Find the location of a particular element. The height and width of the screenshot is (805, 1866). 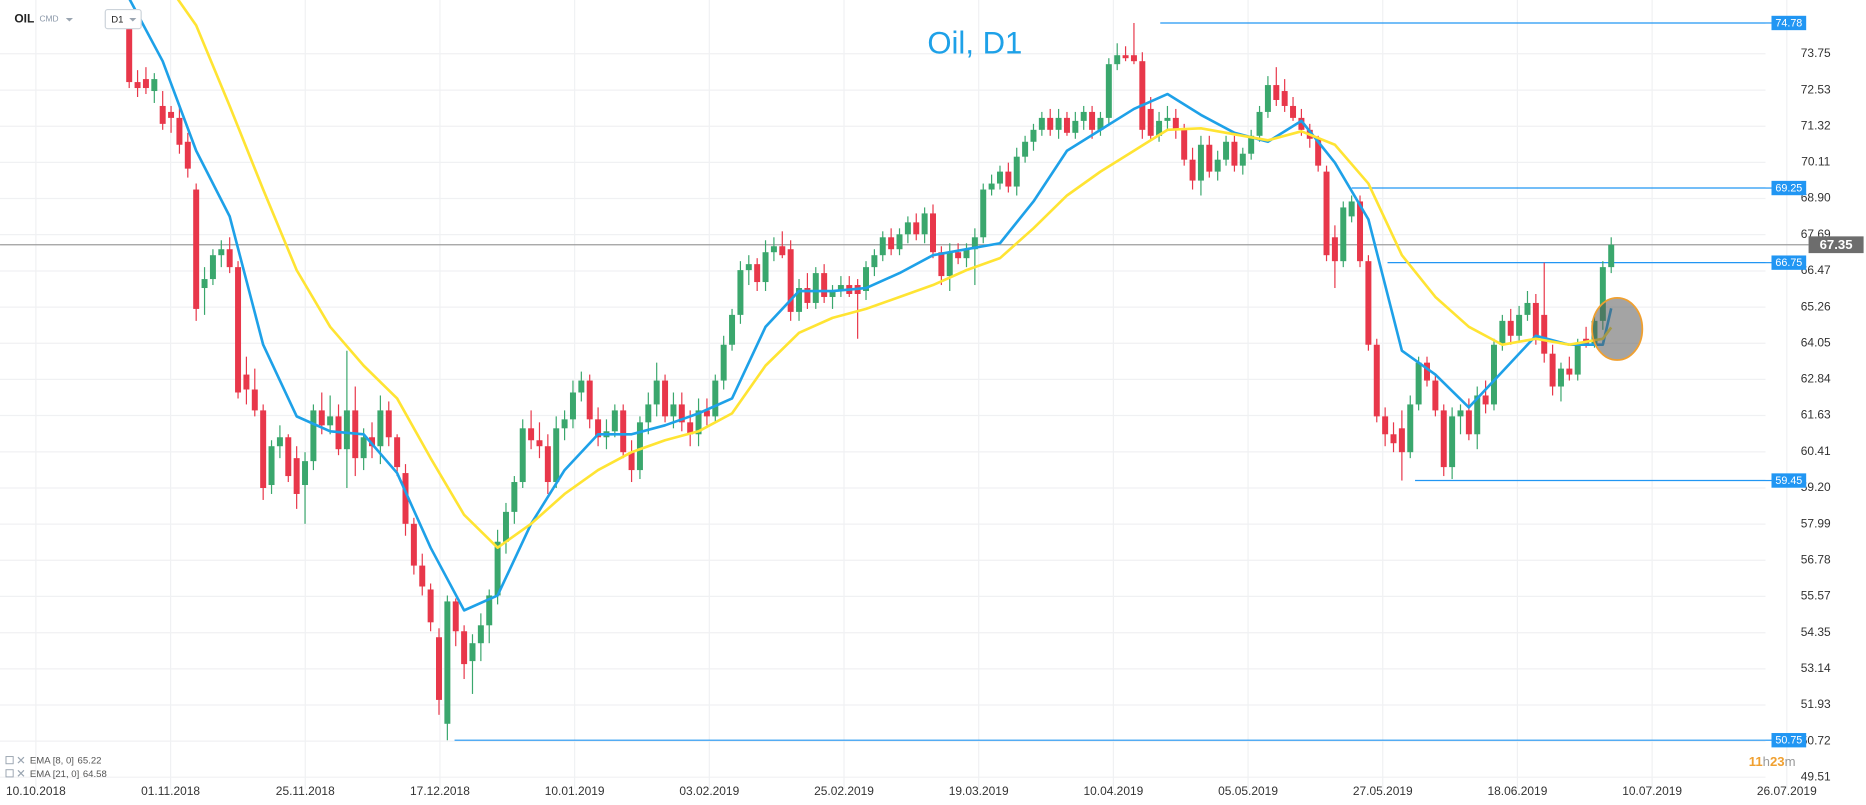

countdown-h: h is located at coordinates (1766, 762).